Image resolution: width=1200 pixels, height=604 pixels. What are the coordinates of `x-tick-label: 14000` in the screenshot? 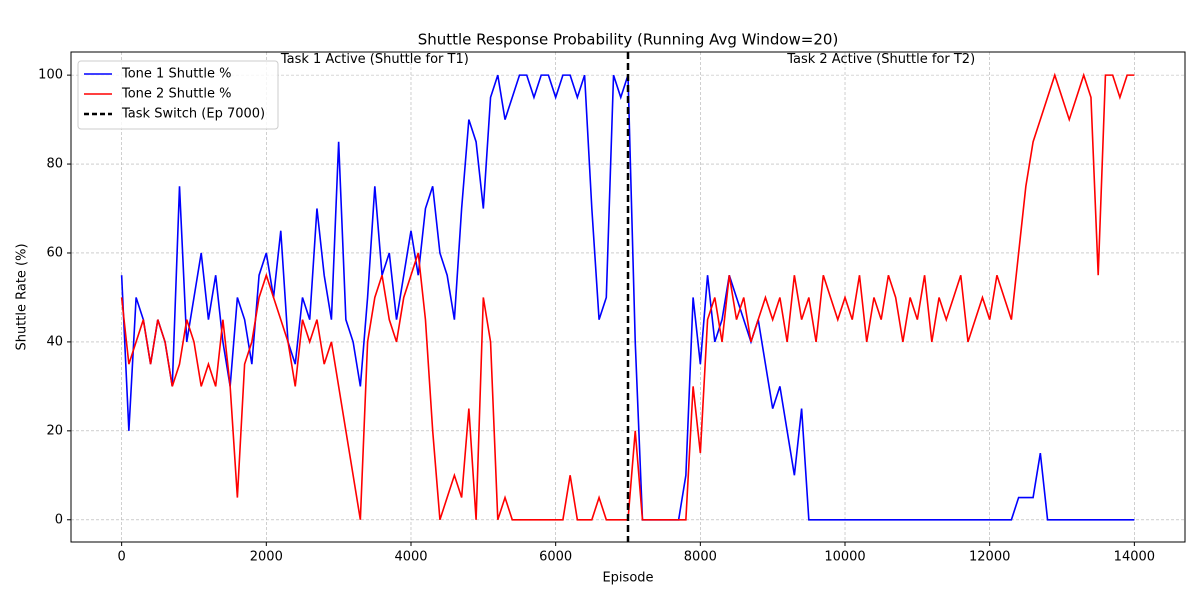 It's located at (1134, 557).